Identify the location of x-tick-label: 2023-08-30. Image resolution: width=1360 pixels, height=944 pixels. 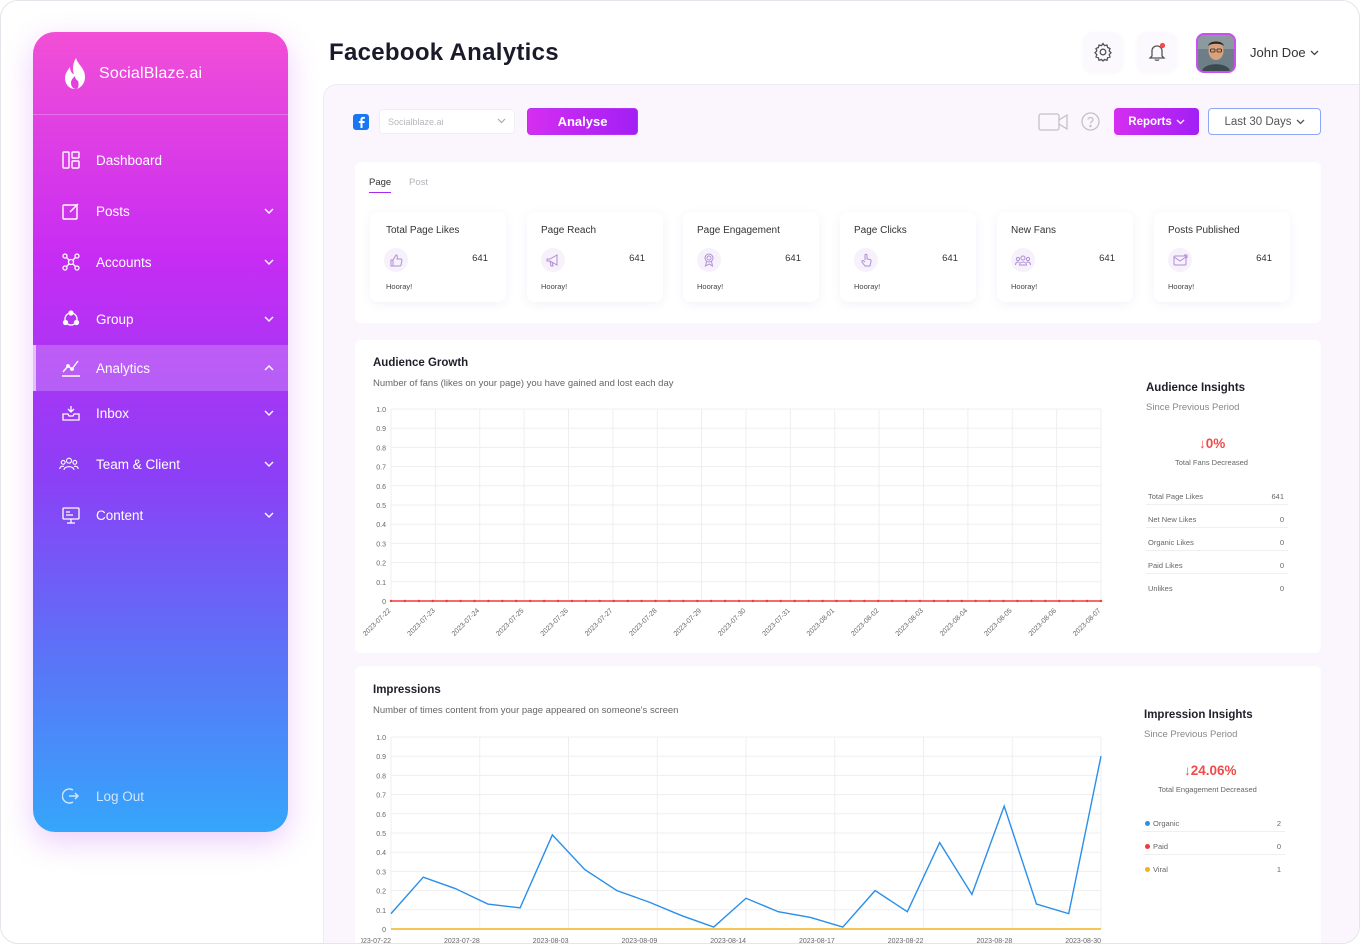
(1083, 941).